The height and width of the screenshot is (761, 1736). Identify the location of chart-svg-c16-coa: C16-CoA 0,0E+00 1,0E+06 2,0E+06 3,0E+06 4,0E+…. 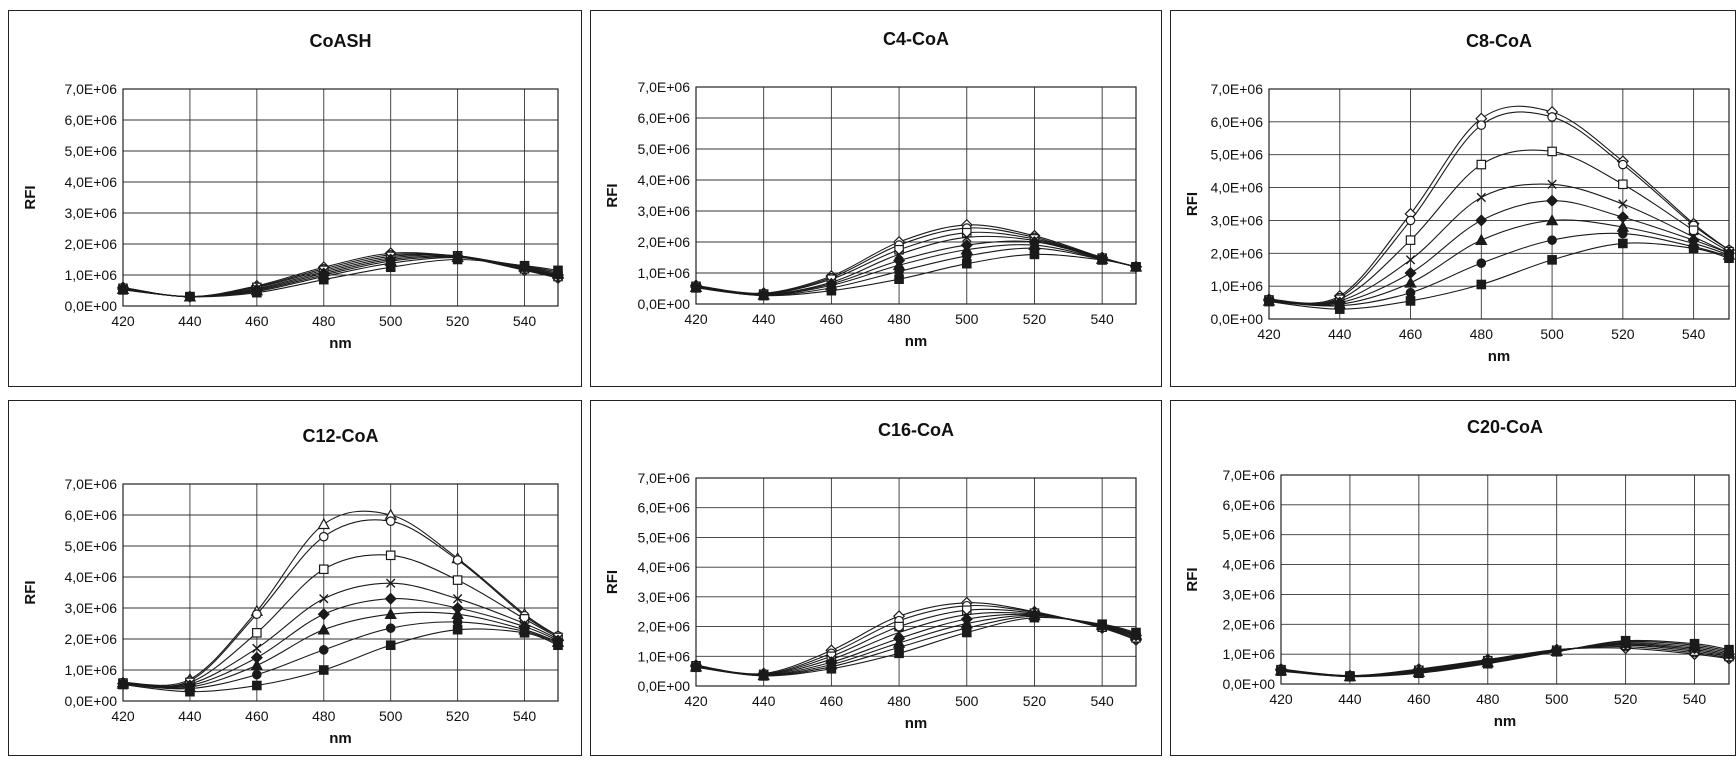
(873, 576).